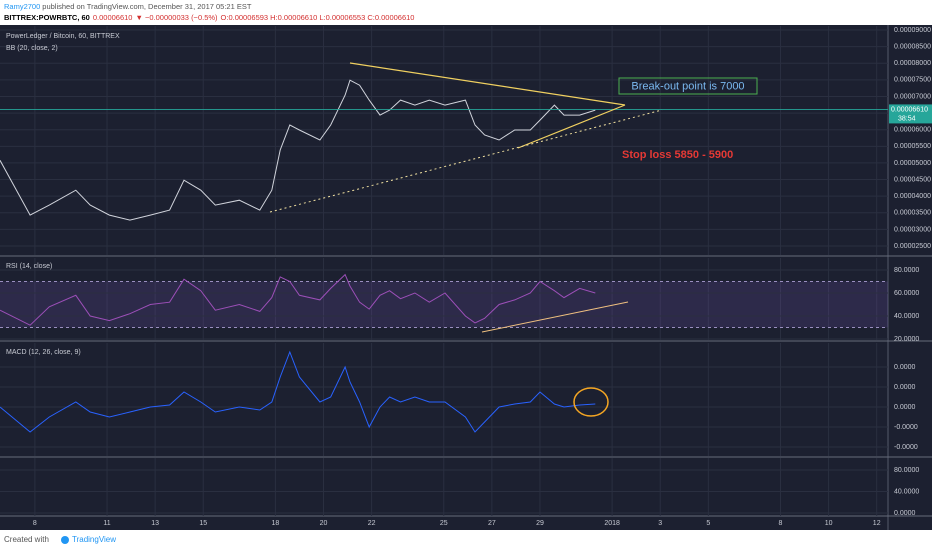 The image size is (932, 550). What do you see at coordinates (26, 539) in the screenshot?
I see `footer-text: Created with` at bounding box center [26, 539].